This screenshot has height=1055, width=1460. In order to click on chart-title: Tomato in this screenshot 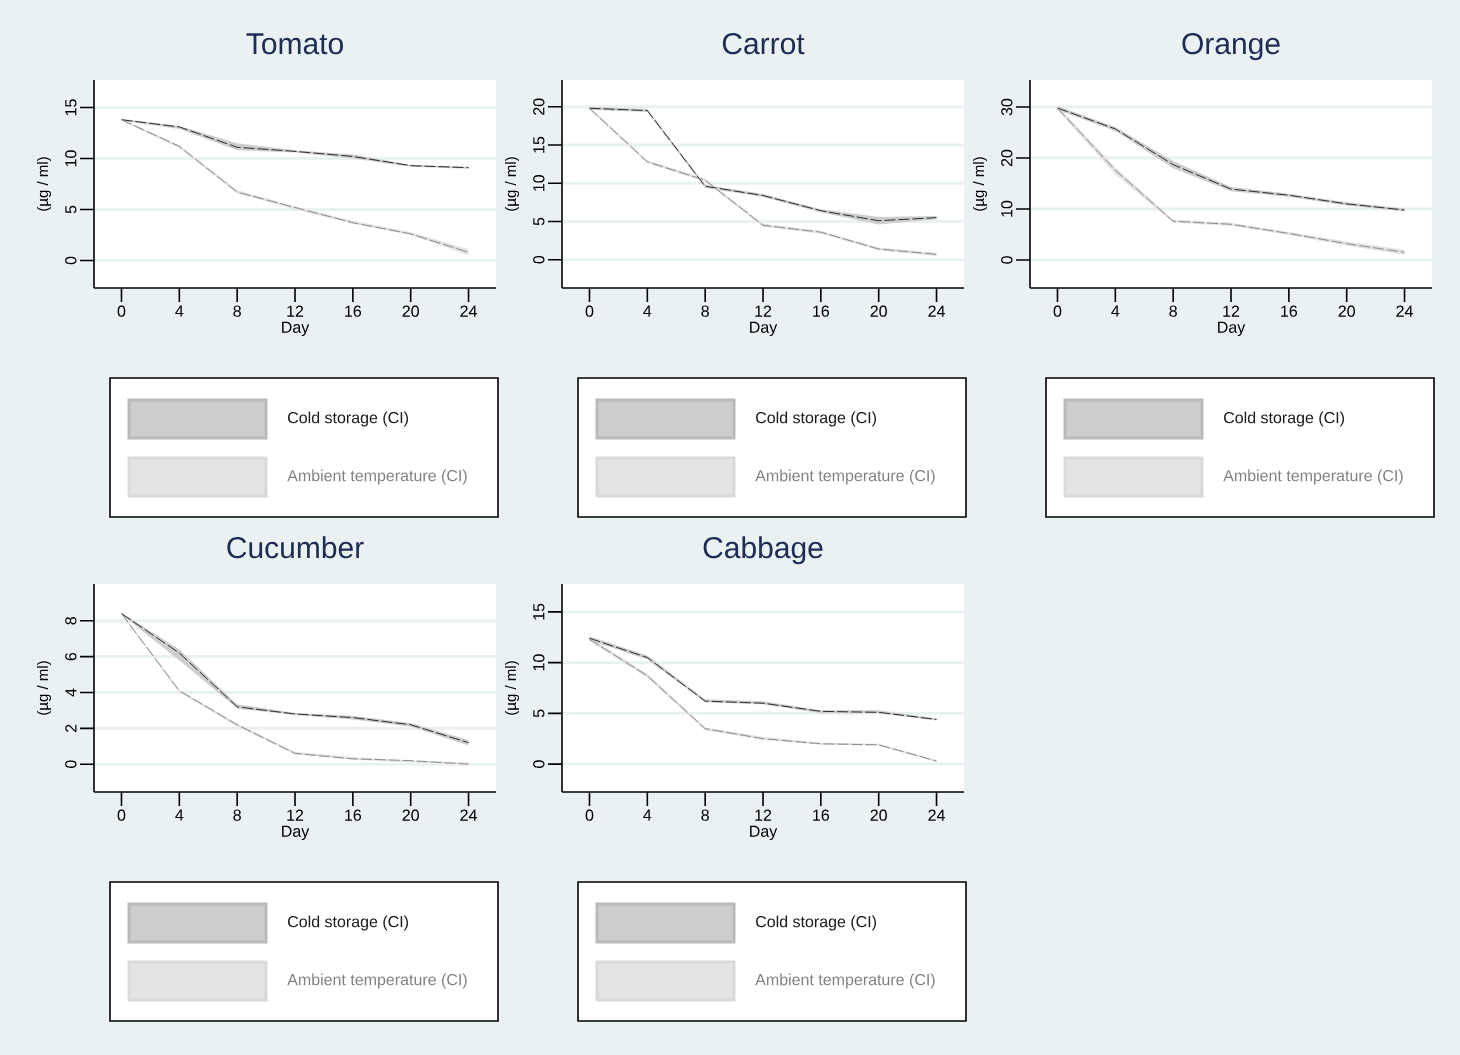, I will do `click(294, 44)`.